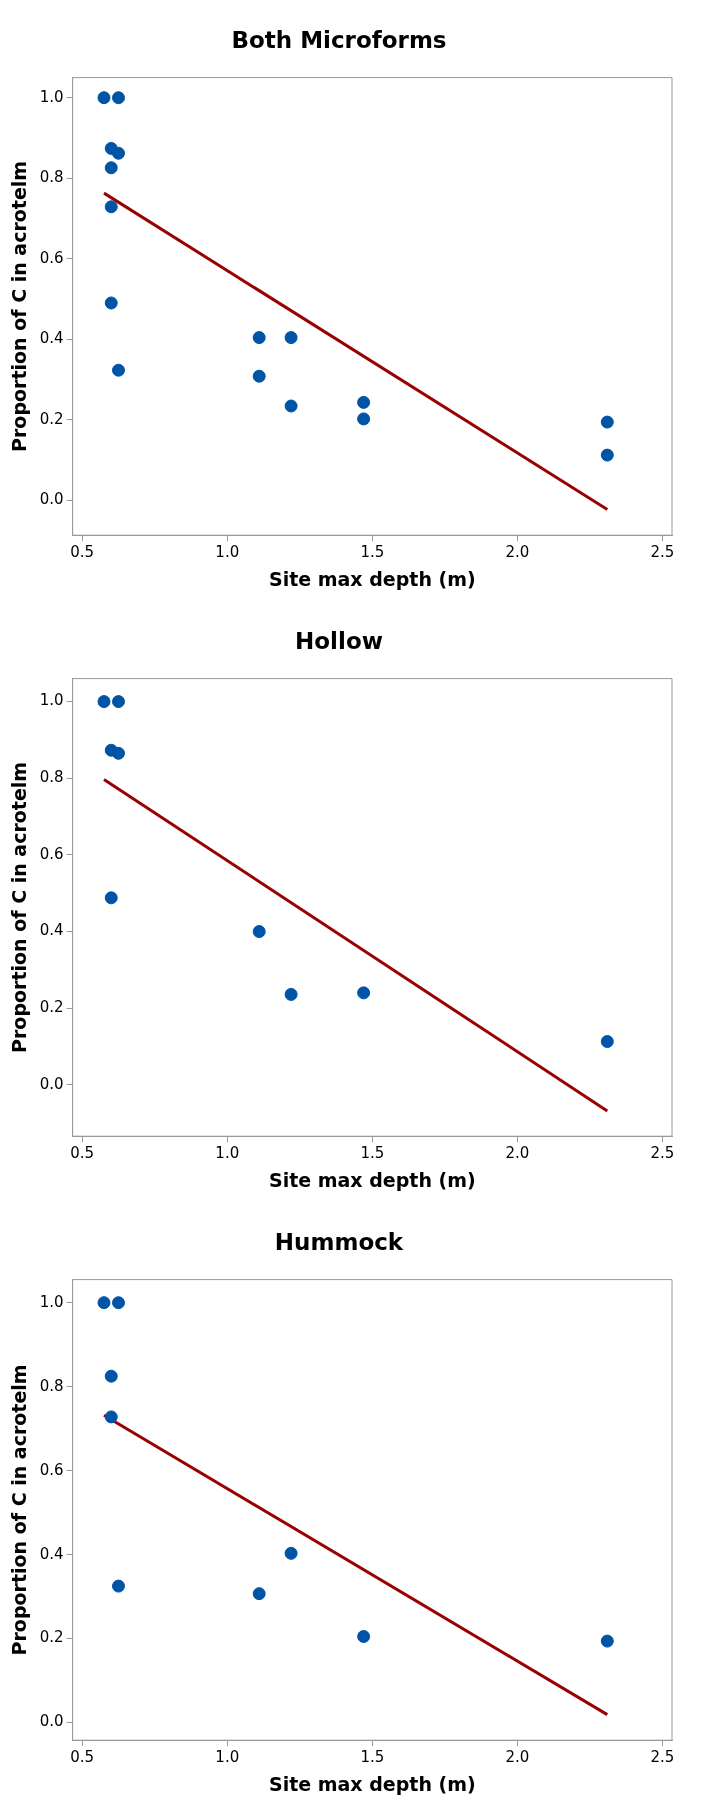 This screenshot has height=1804, width=702. I want to click on chart-title: Hummock, so click(339, 1241).